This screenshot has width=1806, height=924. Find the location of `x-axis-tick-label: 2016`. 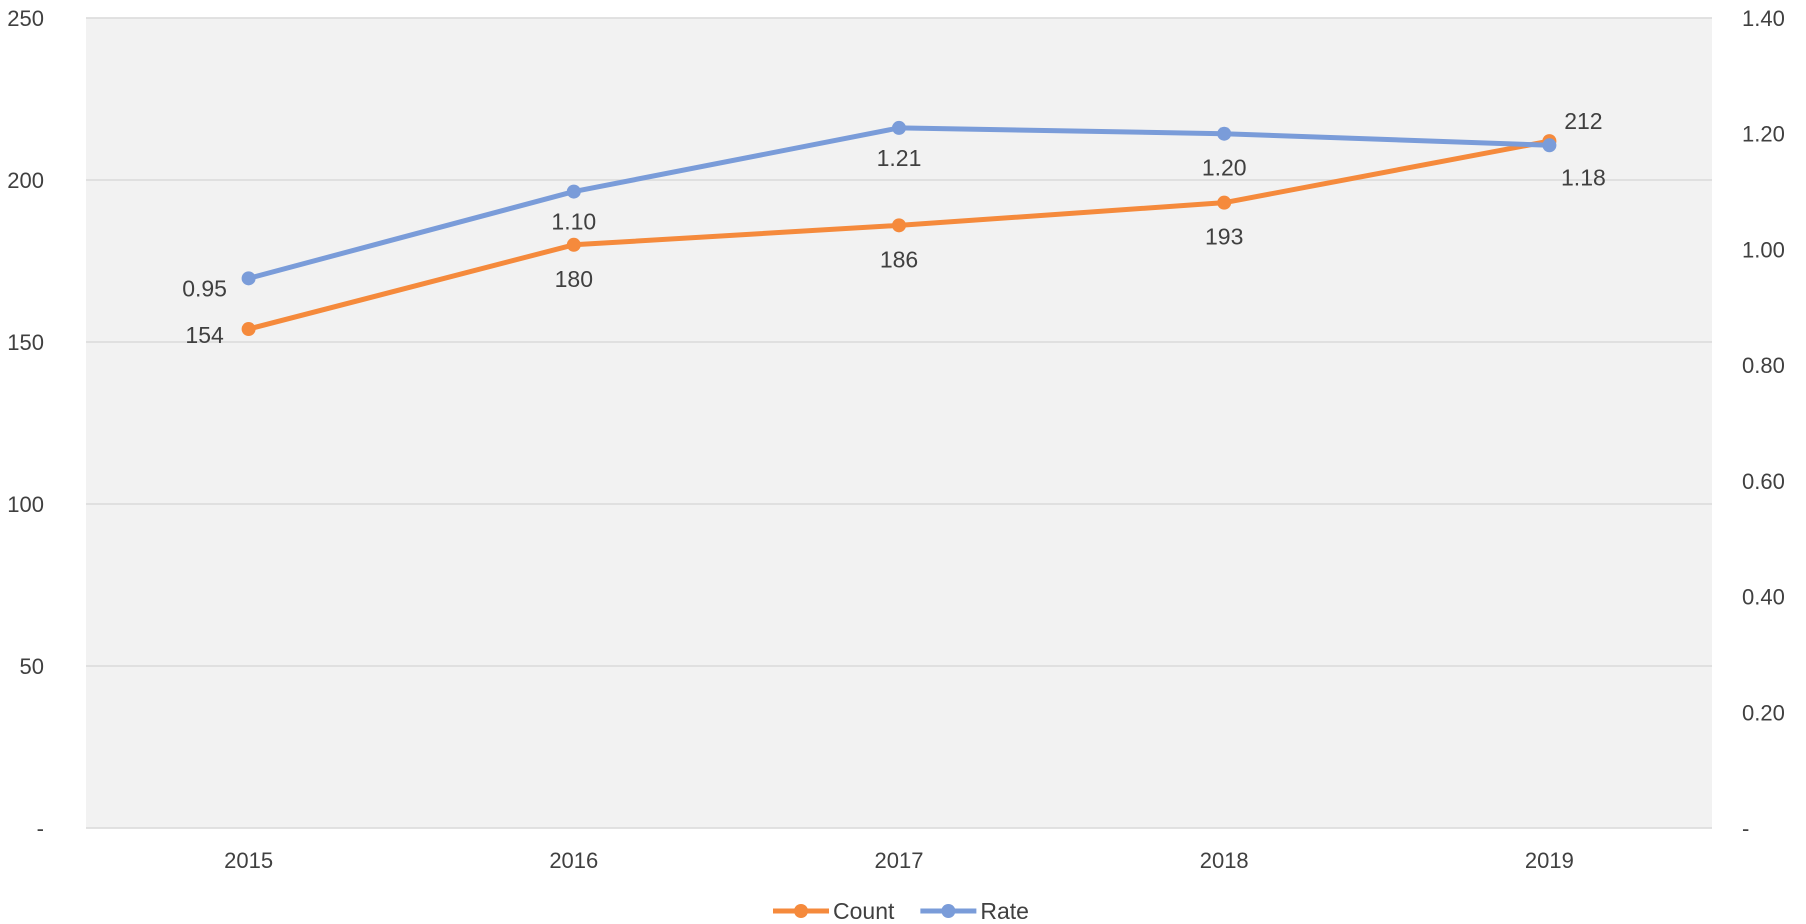

x-axis-tick-label: 2016 is located at coordinates (573, 860).